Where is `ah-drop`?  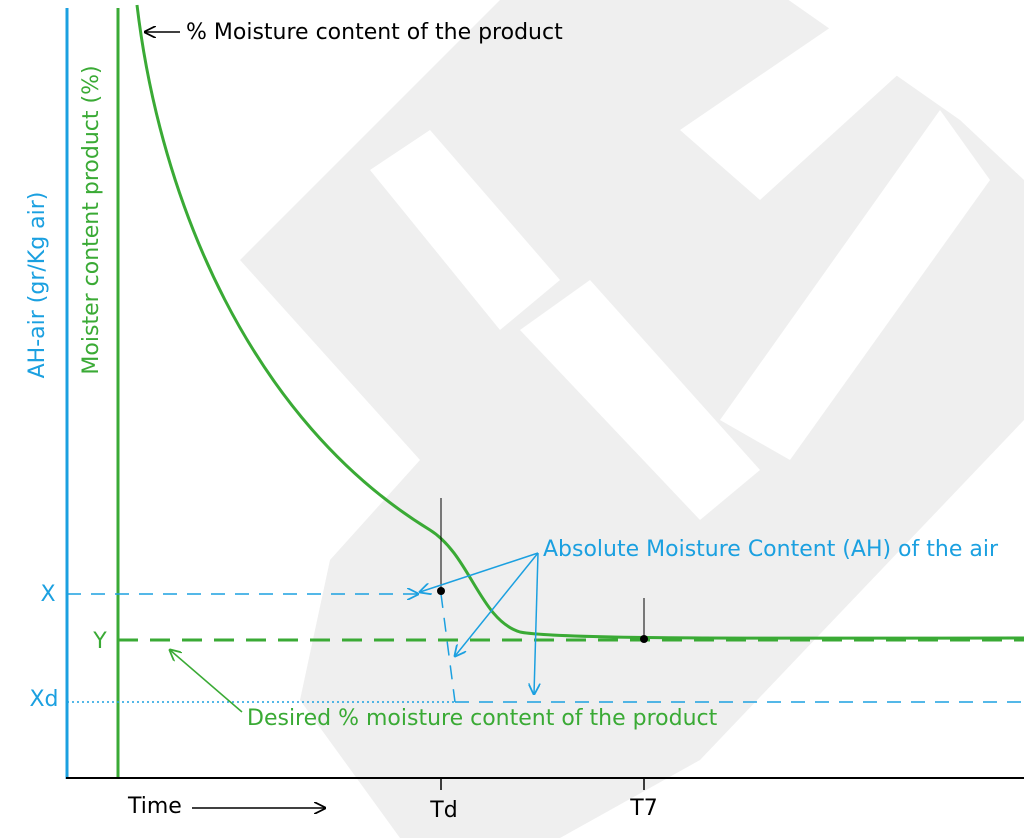 ah-drop is located at coordinates (448, 648).